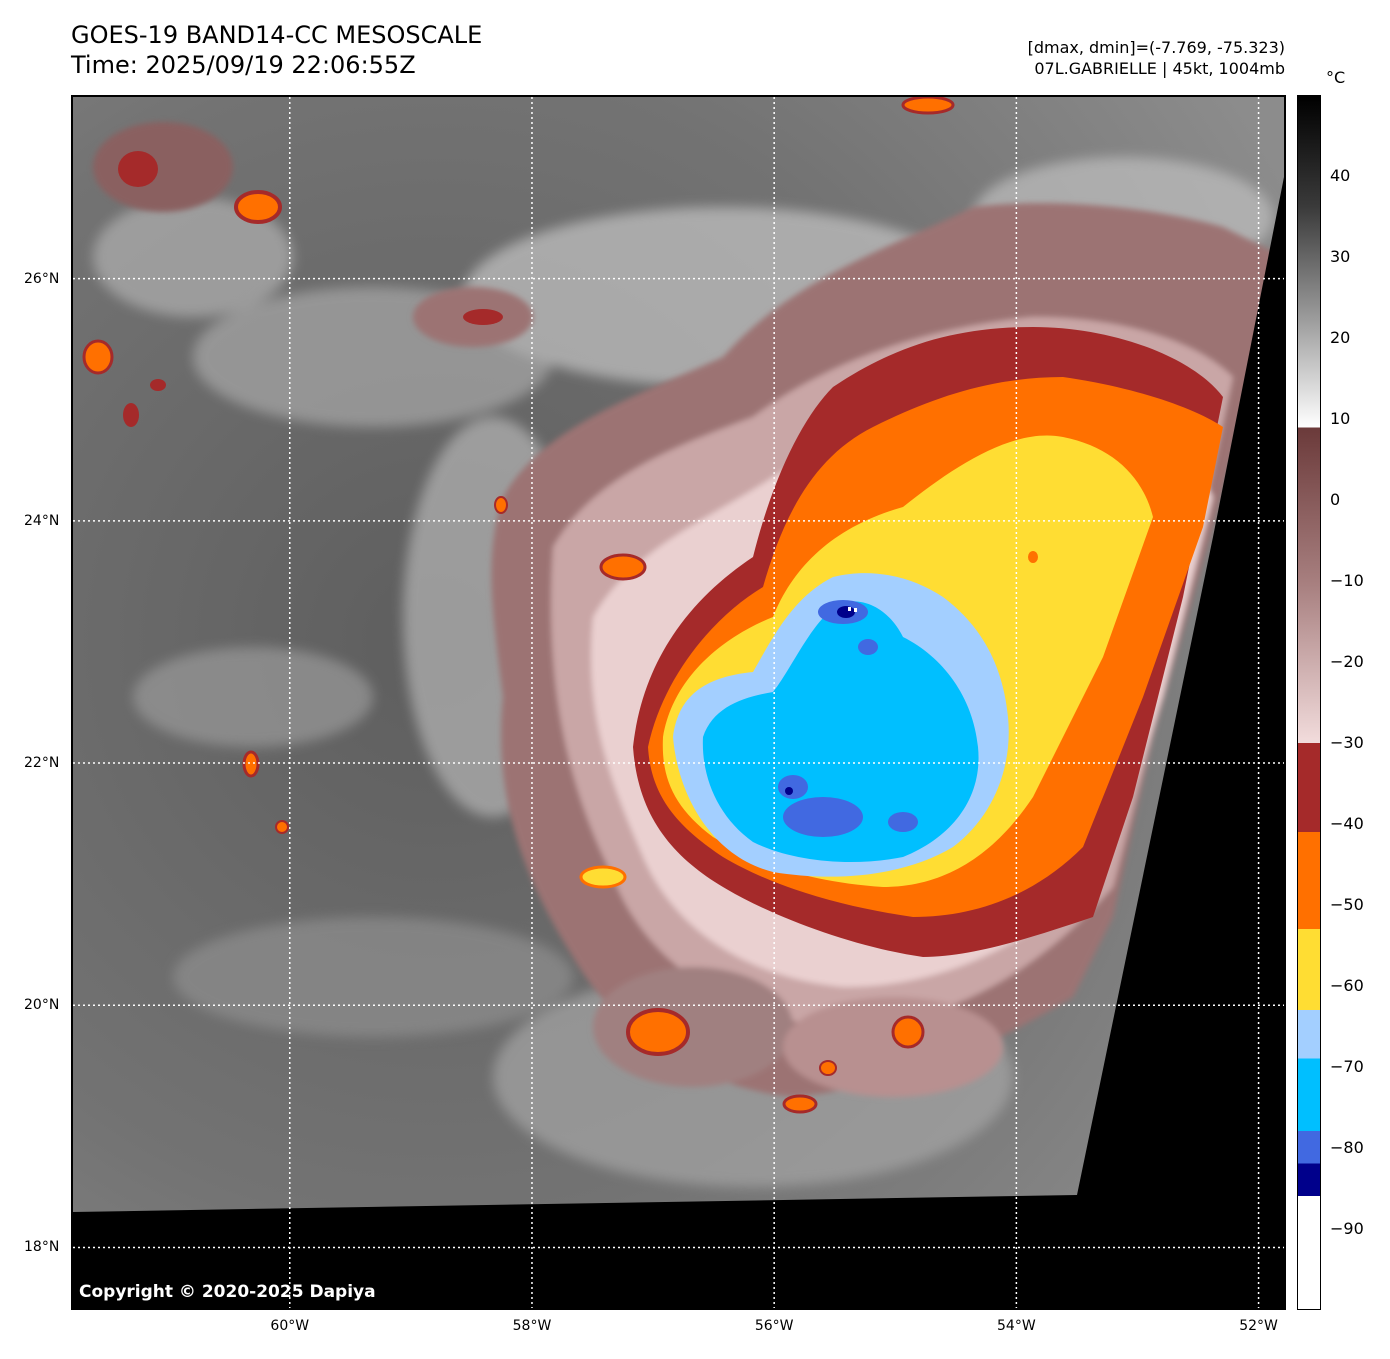  Describe the element at coordinates (277, 35) in the screenshot. I see `title-line-product: GOES-19 BAND14-CC MESOSCALE` at that location.